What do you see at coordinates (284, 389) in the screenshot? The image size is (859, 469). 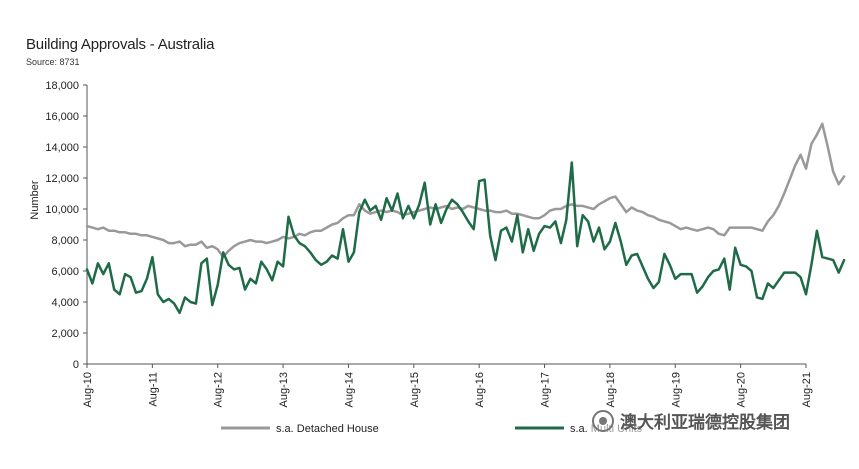 I see `x-tick-label: Aug-13` at bounding box center [284, 389].